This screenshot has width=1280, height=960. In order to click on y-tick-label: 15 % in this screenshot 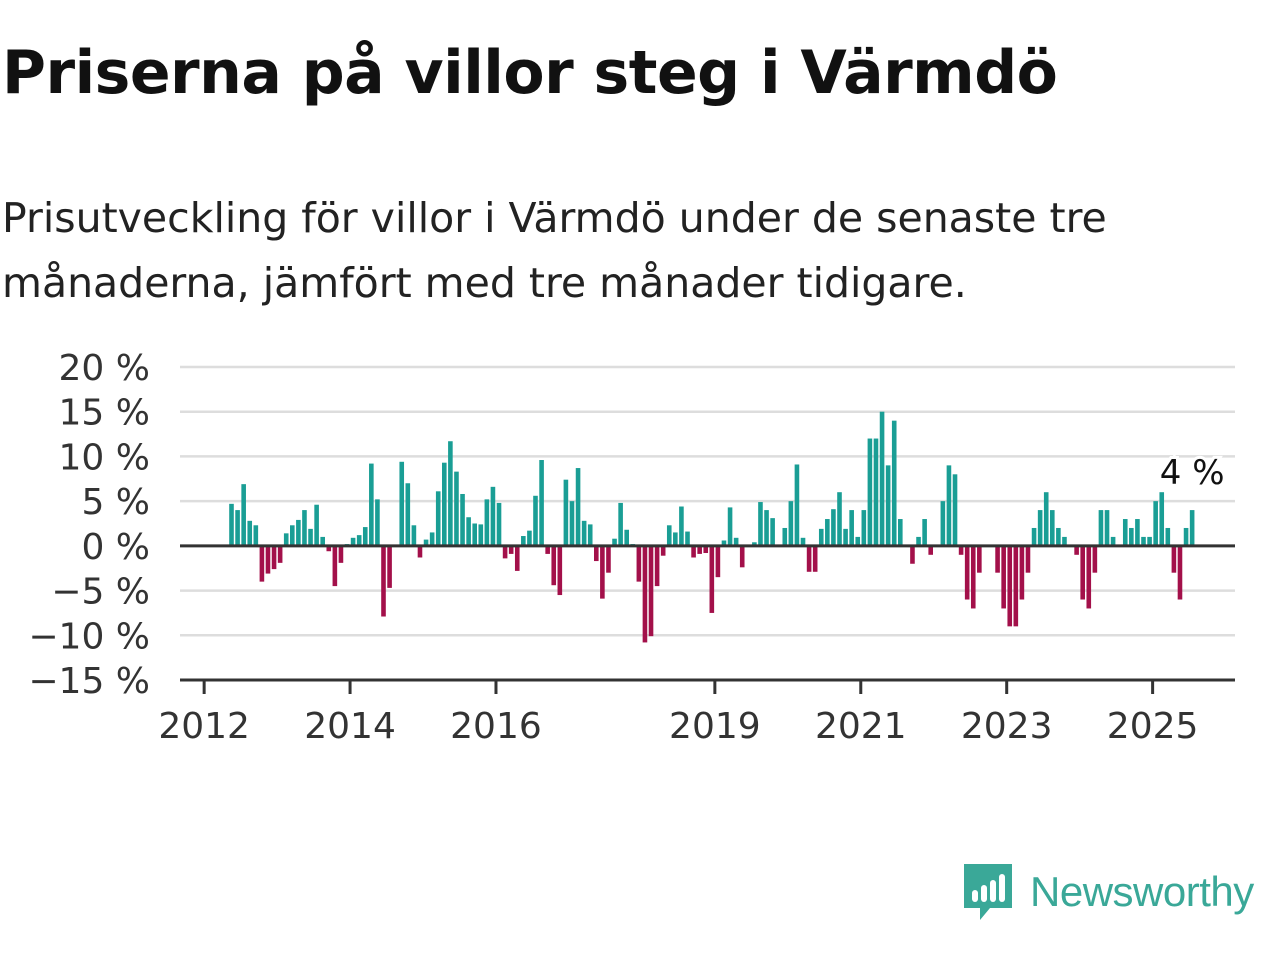, I will do `click(104, 413)`.